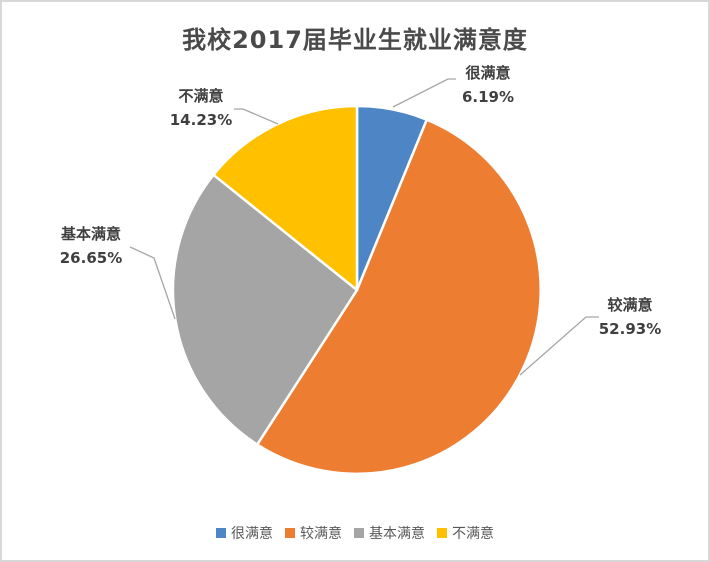  Describe the element at coordinates (252, 534) in the screenshot. I see `legend-label: 很满意` at that location.